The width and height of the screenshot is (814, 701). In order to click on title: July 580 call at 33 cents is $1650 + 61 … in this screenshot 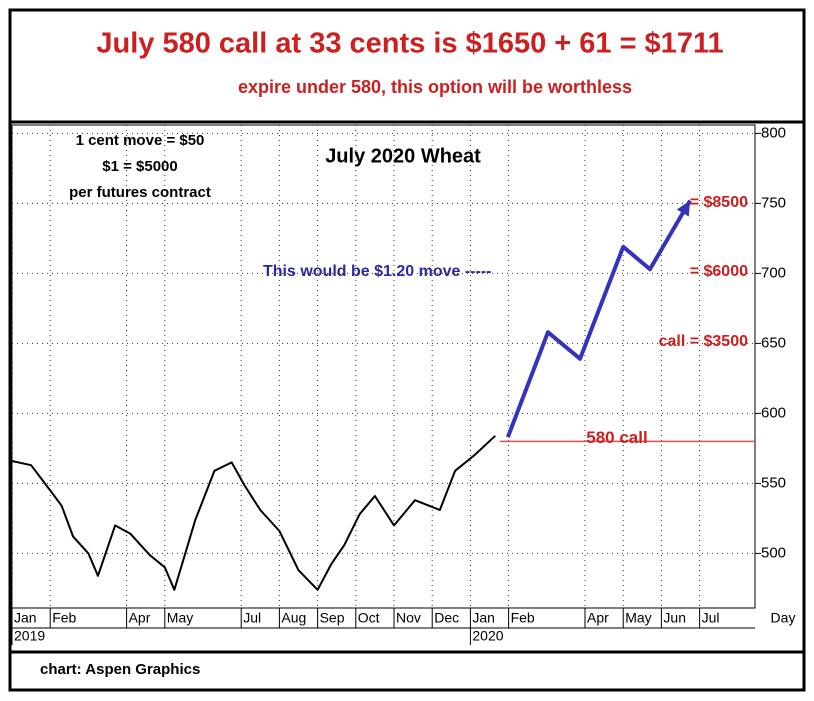, I will do `click(409, 44)`.